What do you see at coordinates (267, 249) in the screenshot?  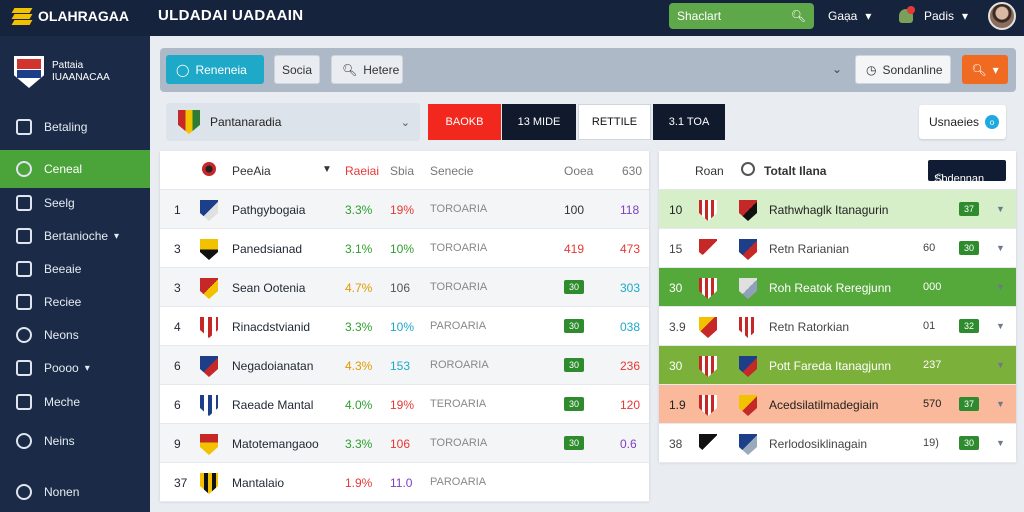 I see `team-name: Panedsianad` at bounding box center [267, 249].